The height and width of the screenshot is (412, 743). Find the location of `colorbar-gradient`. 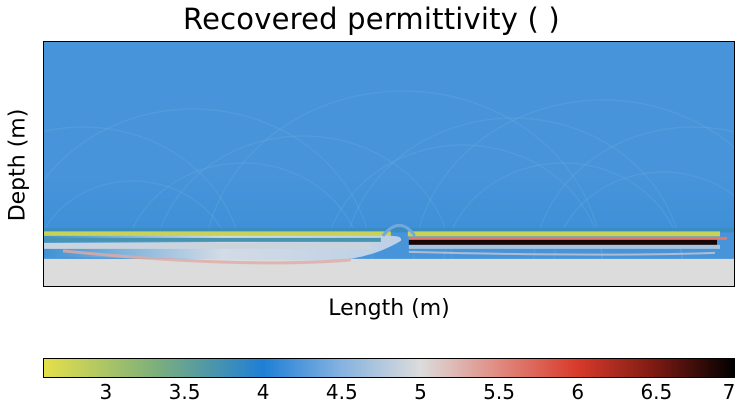

colorbar-gradient is located at coordinates (389, 368).